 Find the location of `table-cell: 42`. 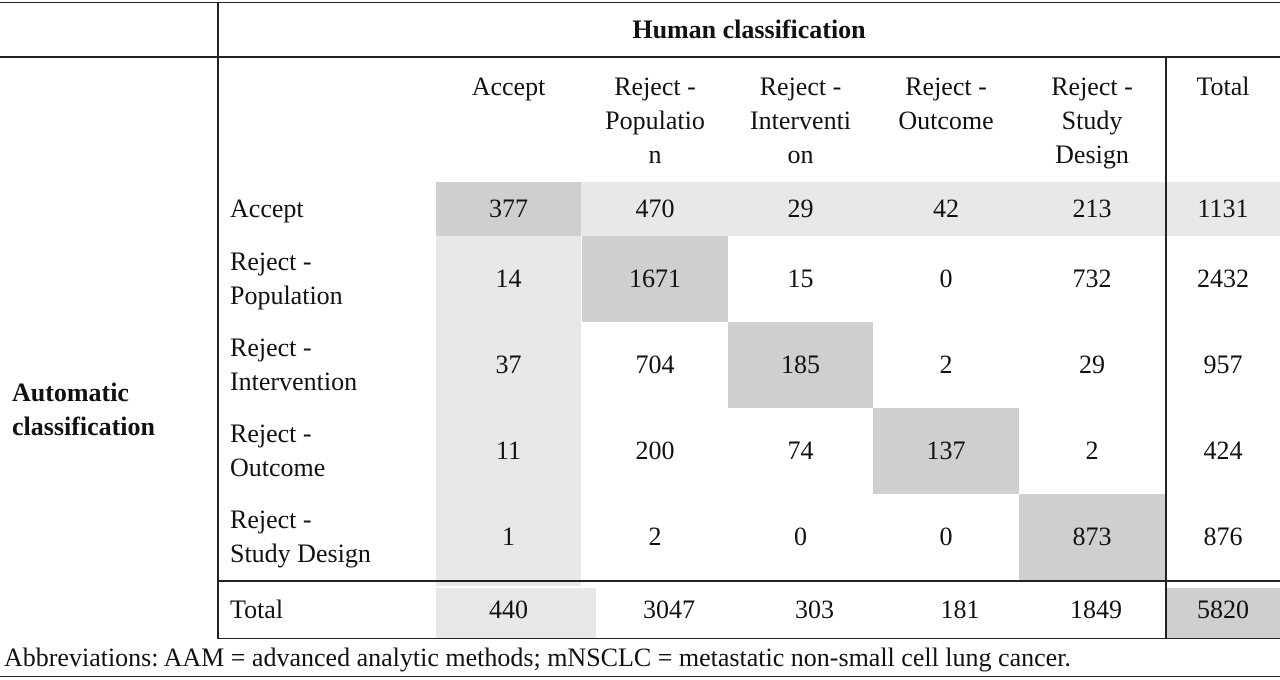

table-cell: 42 is located at coordinates (946, 208).